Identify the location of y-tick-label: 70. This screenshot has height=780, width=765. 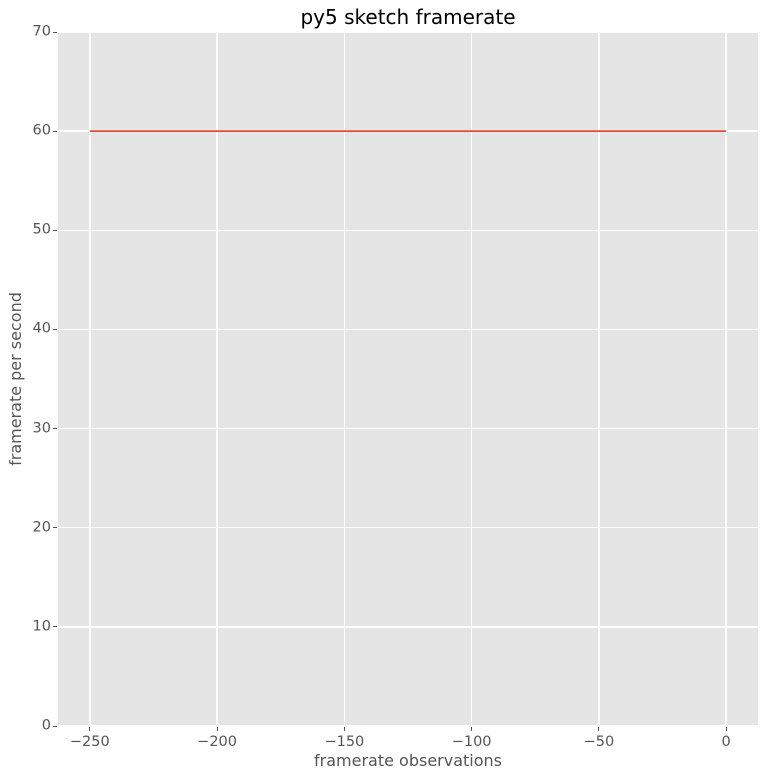
(41, 31).